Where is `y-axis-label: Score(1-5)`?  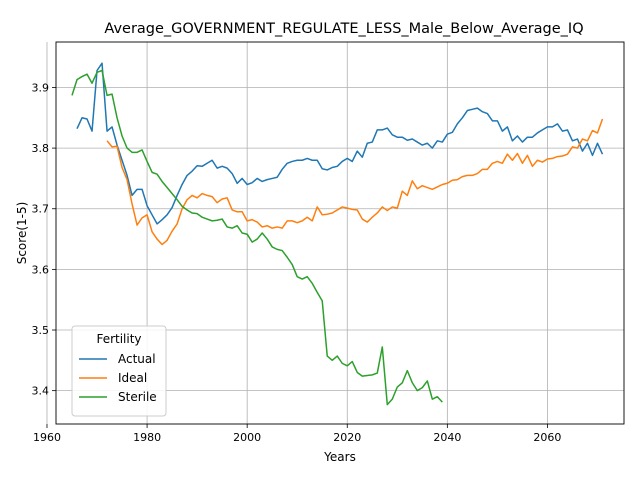
y-axis-label: Score(1-5) is located at coordinates (22, 233).